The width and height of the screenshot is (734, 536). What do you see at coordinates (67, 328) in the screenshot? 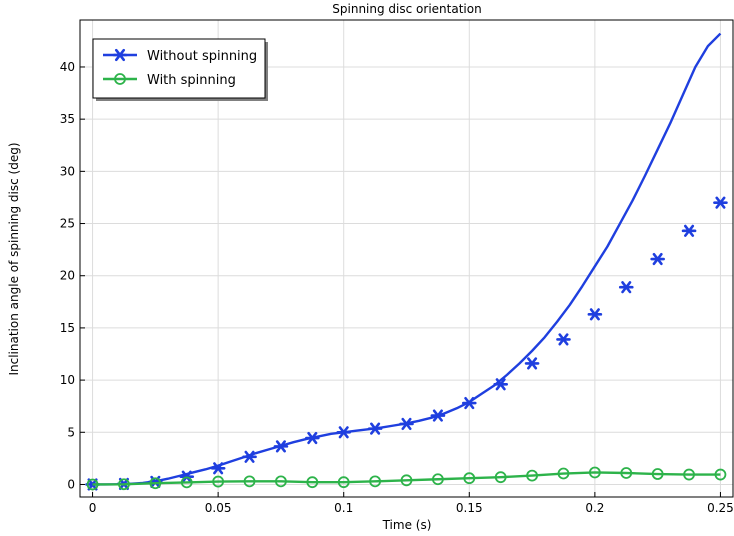
I see `y-tick-label: 15` at bounding box center [67, 328].